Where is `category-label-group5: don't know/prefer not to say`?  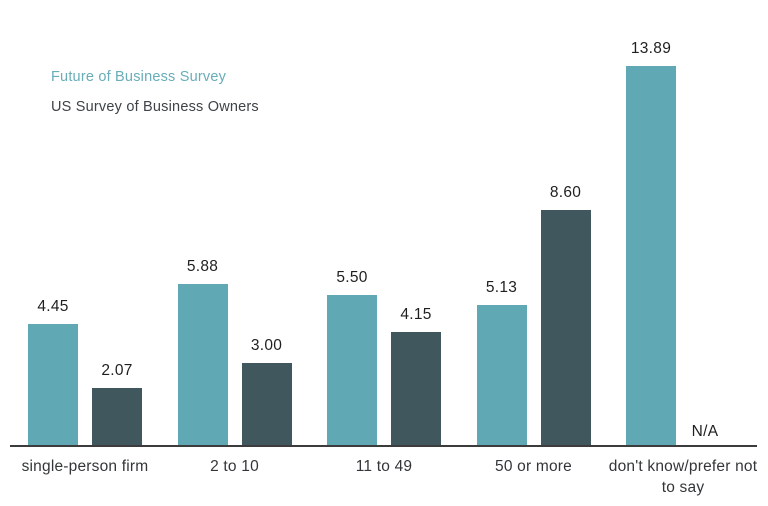 category-label-group5: don't know/prefer not to say is located at coordinates (683, 477).